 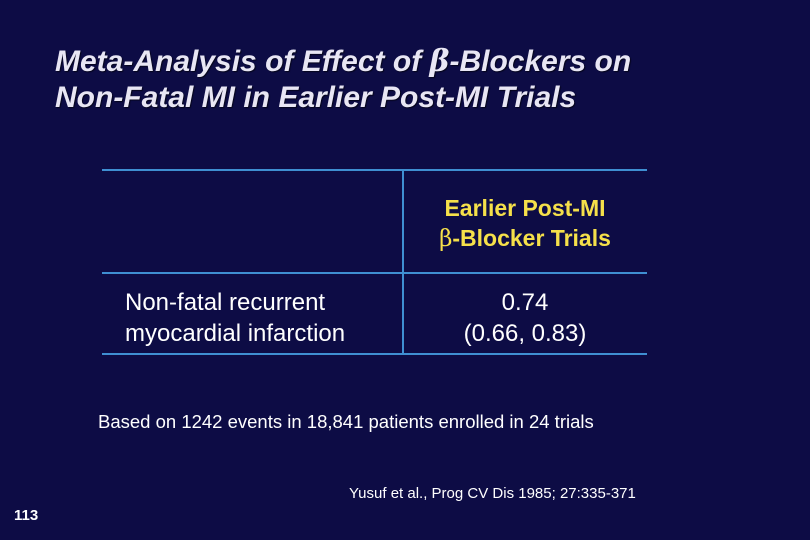 I want to click on title-line1-prefix: Meta-Analysis of Effect of, so click(x=242, y=61).